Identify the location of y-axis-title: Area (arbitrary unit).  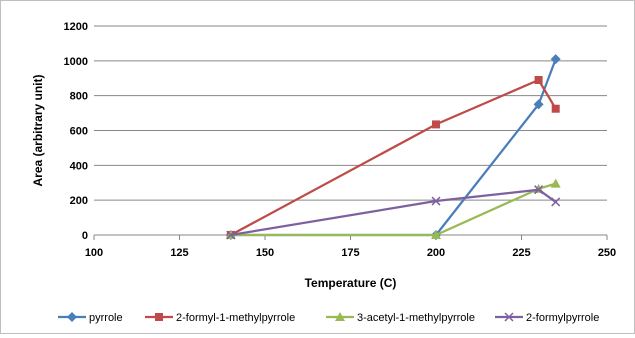
(38, 130).